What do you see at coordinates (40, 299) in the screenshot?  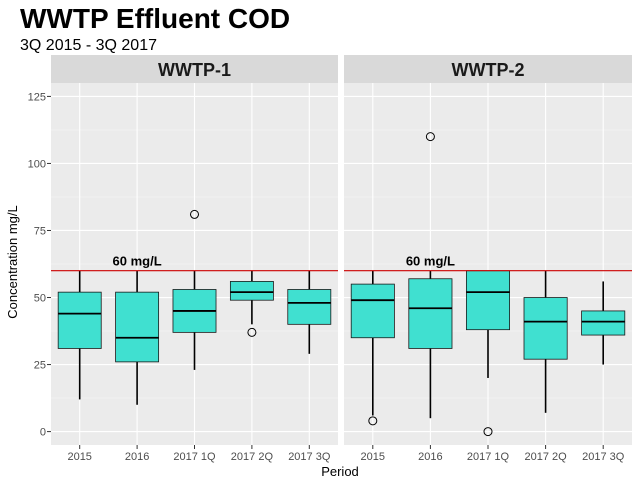 I see `y-tick-label: 50` at bounding box center [40, 299].